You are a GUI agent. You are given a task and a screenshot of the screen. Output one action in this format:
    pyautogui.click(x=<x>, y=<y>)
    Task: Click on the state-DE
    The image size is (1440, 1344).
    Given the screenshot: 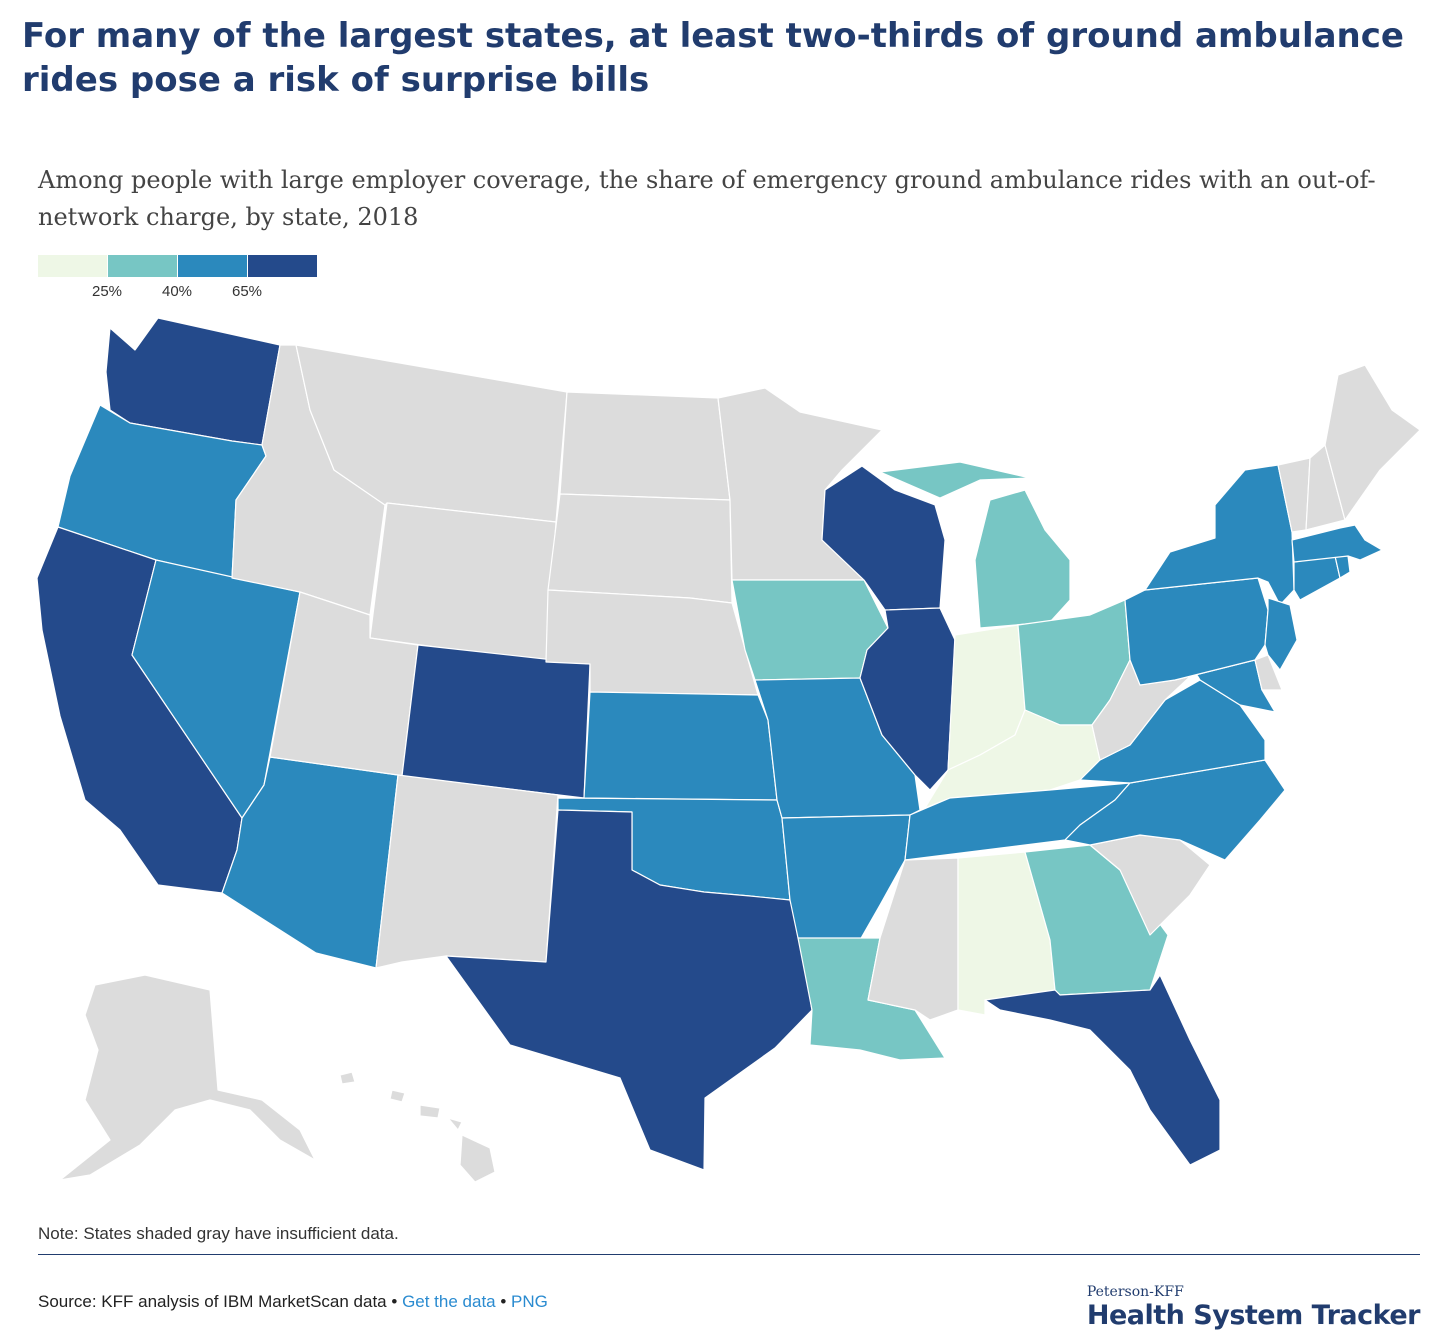 What is the action you would take?
    pyautogui.click(x=1268, y=672)
    